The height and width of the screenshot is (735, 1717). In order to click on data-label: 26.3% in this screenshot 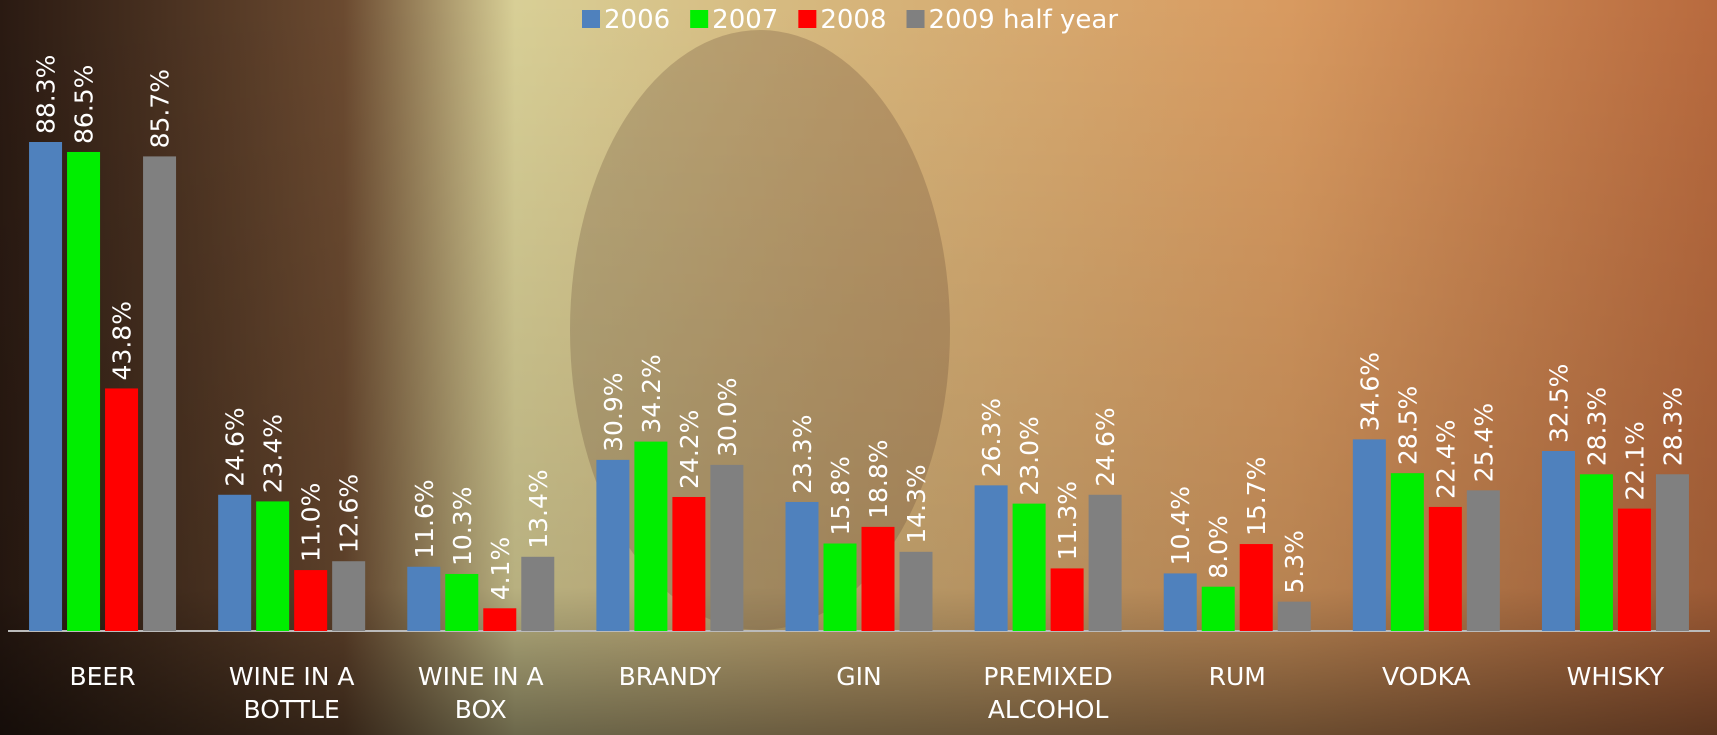, I will do `click(991, 437)`.